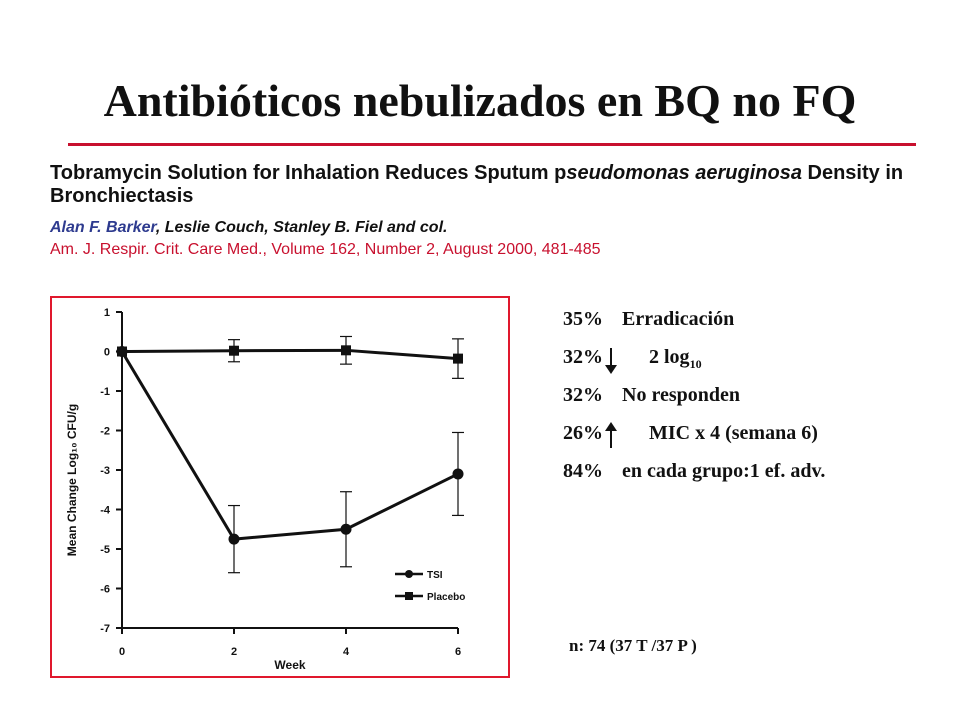 Image resolution: width=960 pixels, height=720 pixels. What do you see at coordinates (289, 665) in the screenshot?
I see `x-axis-label: Week` at bounding box center [289, 665].